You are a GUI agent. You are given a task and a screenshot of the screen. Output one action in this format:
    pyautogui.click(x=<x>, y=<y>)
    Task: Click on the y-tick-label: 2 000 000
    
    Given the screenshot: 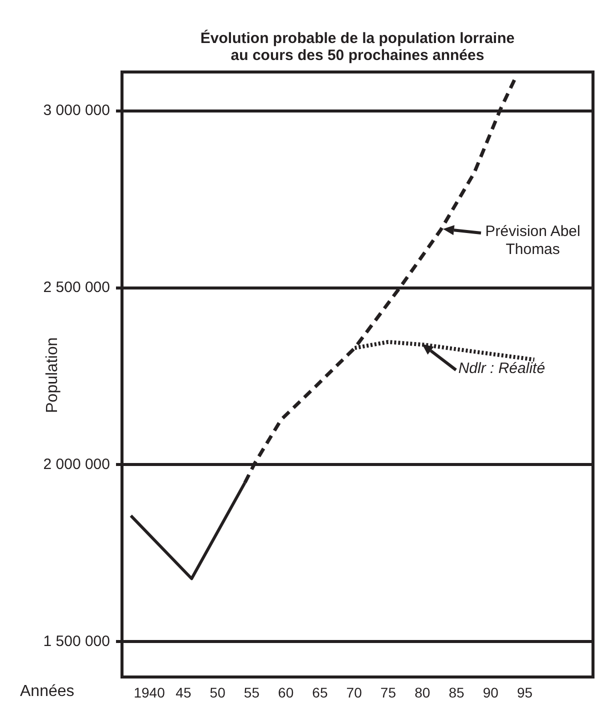 What is the action you would take?
    pyautogui.click(x=76, y=464)
    